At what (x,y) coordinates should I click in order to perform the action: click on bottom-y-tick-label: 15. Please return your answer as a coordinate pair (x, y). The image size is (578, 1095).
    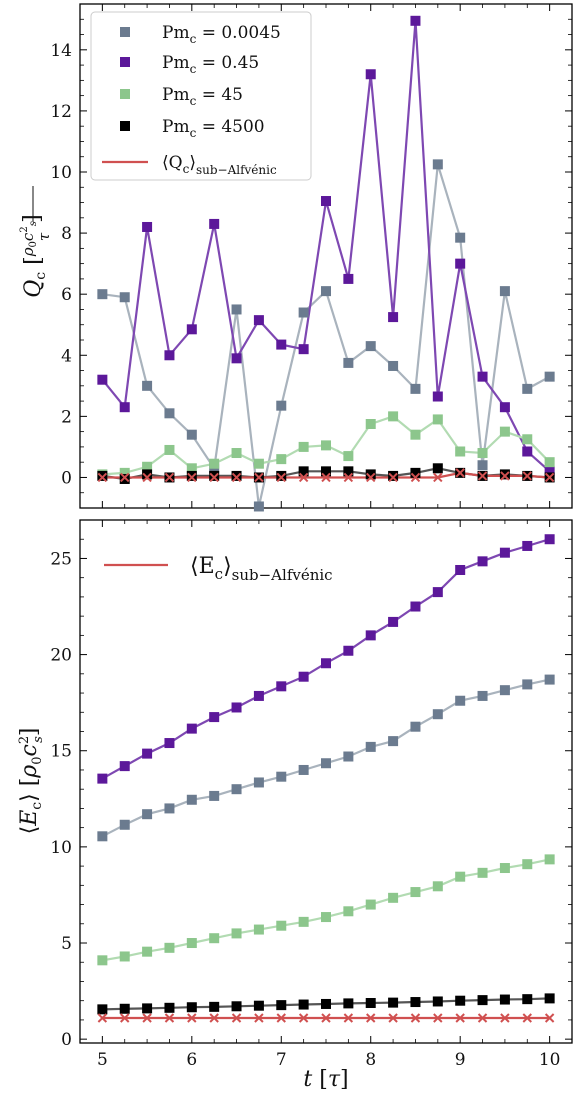
    Looking at the image, I should click on (61, 752).